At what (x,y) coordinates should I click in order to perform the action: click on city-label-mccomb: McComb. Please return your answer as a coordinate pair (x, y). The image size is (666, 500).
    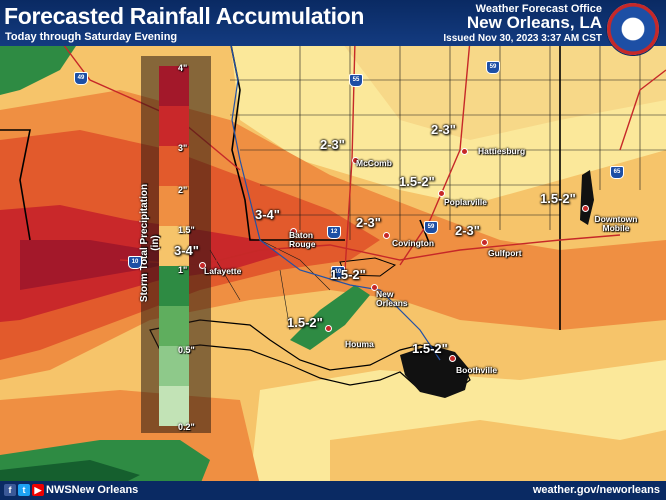
    Looking at the image, I should click on (374, 163).